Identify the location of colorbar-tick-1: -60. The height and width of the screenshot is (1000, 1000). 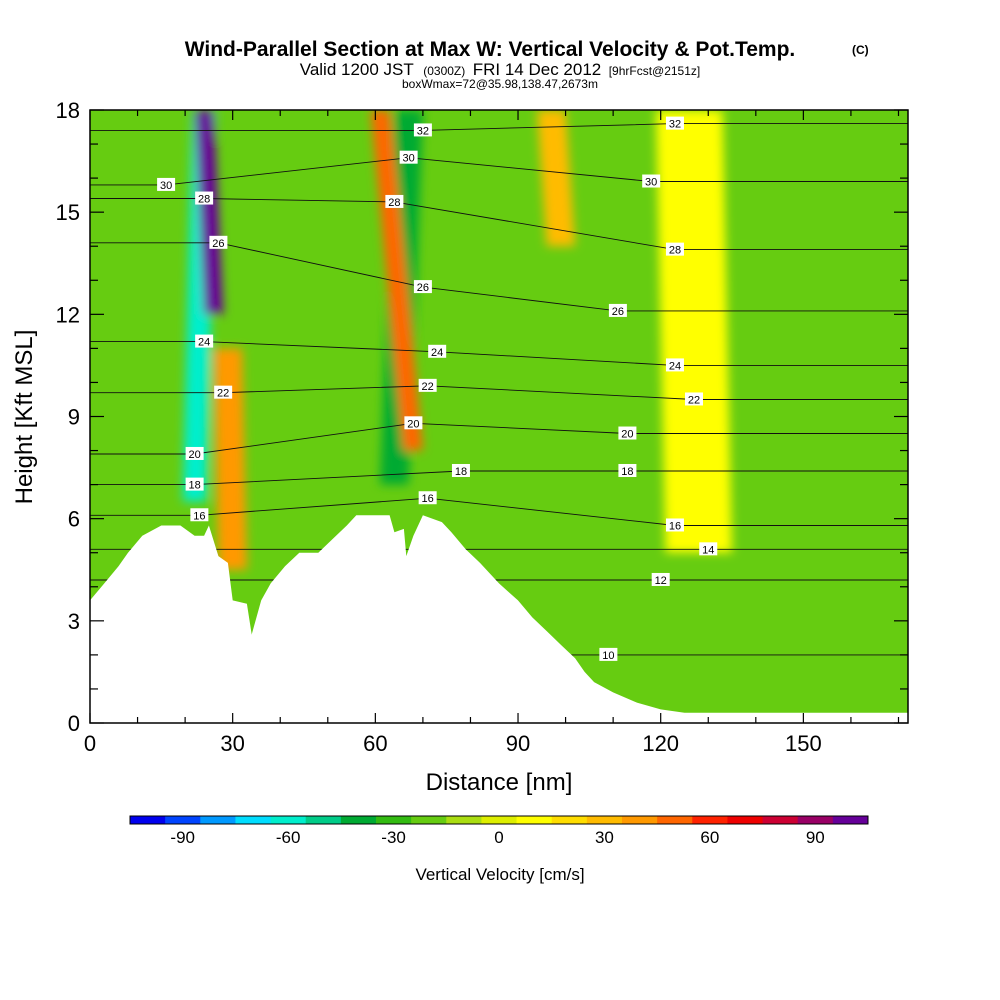
(288, 837).